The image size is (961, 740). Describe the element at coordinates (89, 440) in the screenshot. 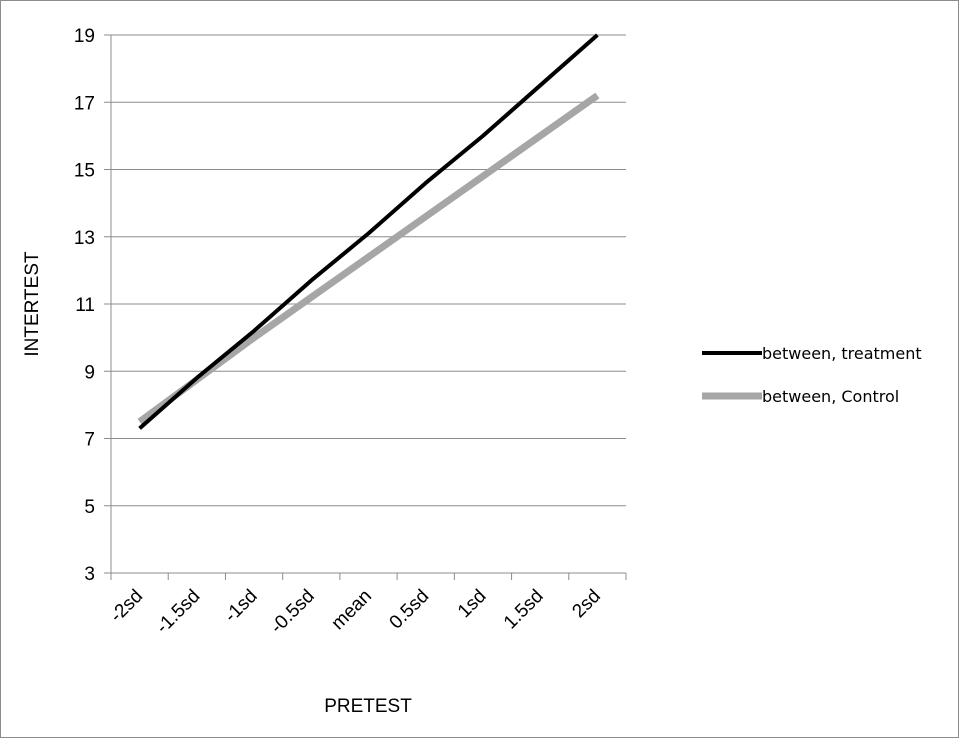

I see `y-tick-label: 7` at that location.